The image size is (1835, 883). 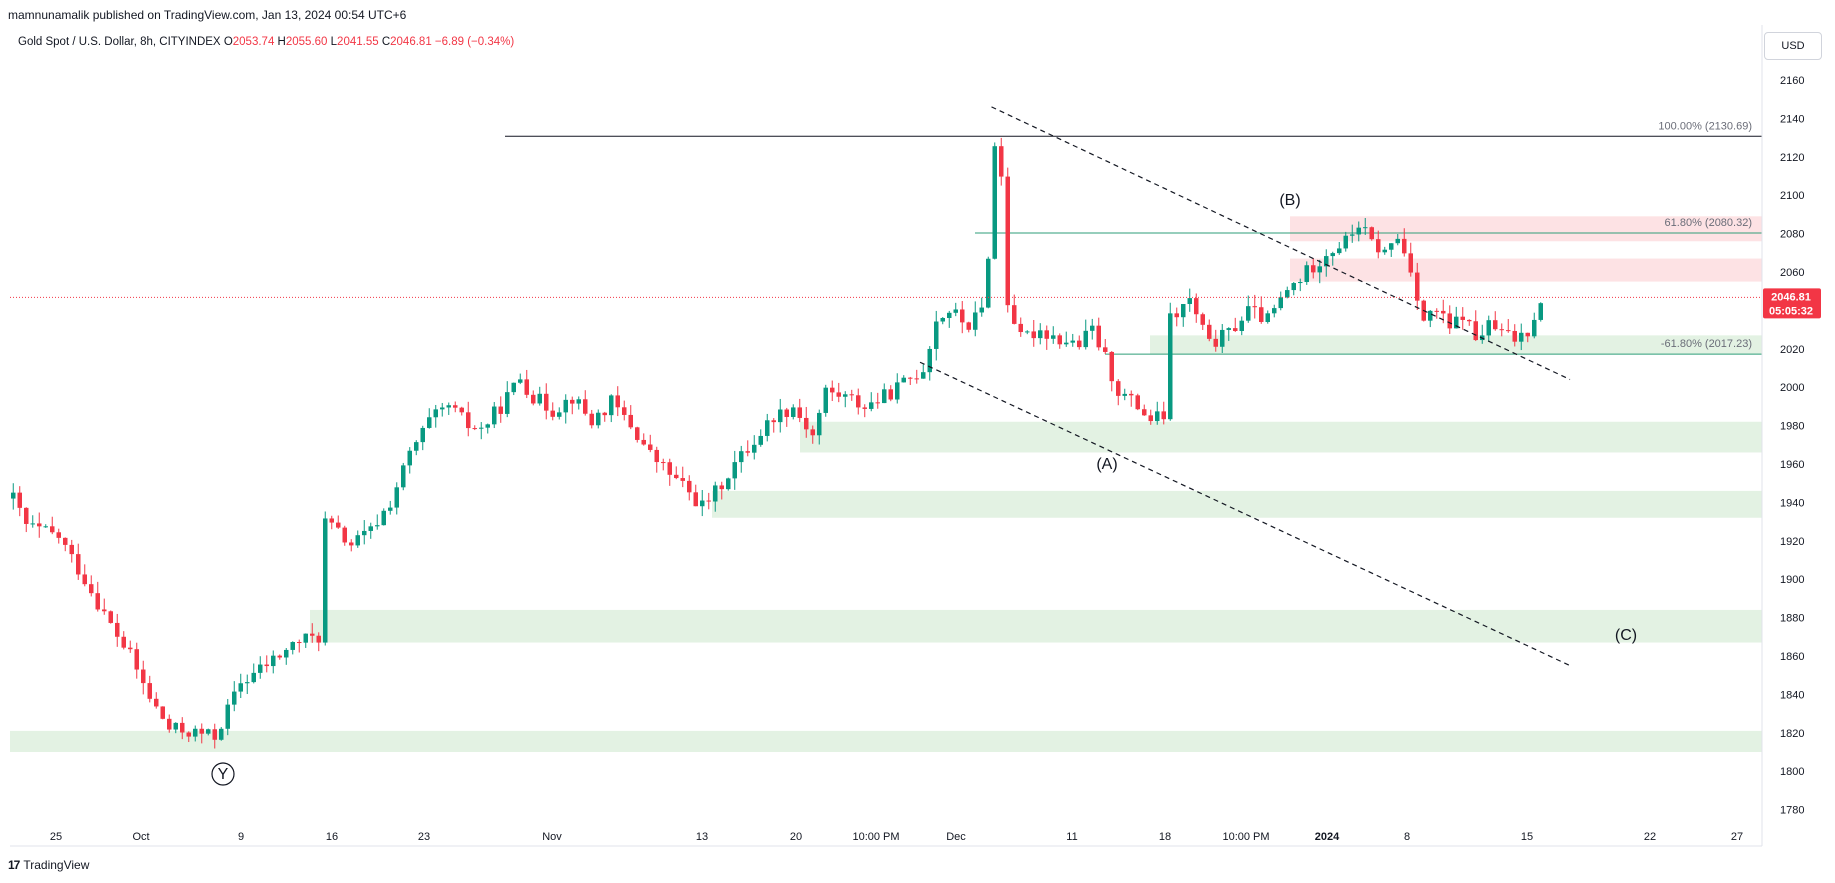 What do you see at coordinates (915, 303) in the screenshot?
I see `last-price-layer: 2046.81 05:05:32` at bounding box center [915, 303].